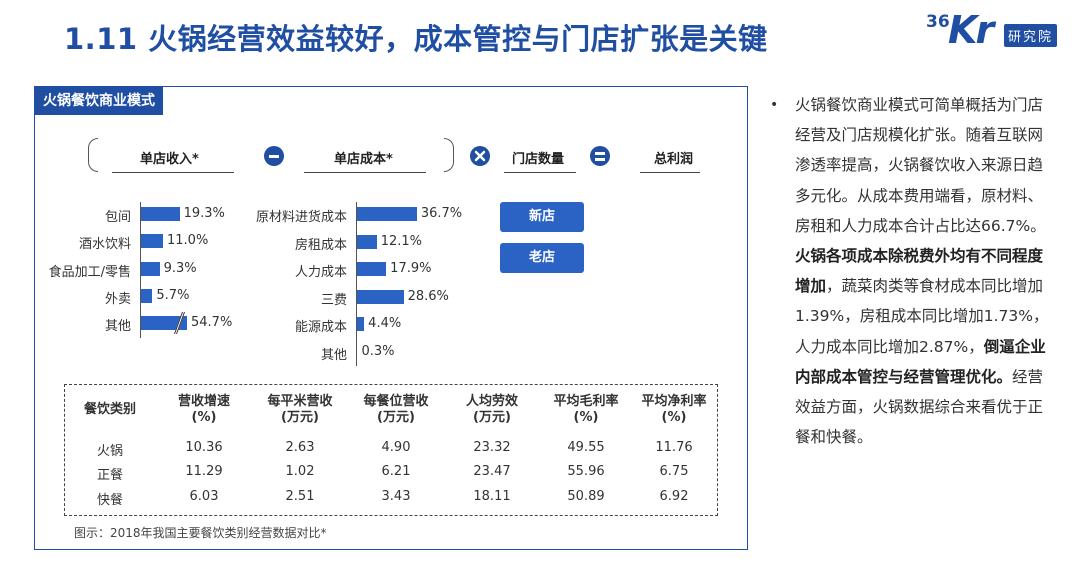 Image resolution: width=1080 pixels, height=566 pixels. I want to click on revenue-item-value: 54.7%, so click(212, 323).